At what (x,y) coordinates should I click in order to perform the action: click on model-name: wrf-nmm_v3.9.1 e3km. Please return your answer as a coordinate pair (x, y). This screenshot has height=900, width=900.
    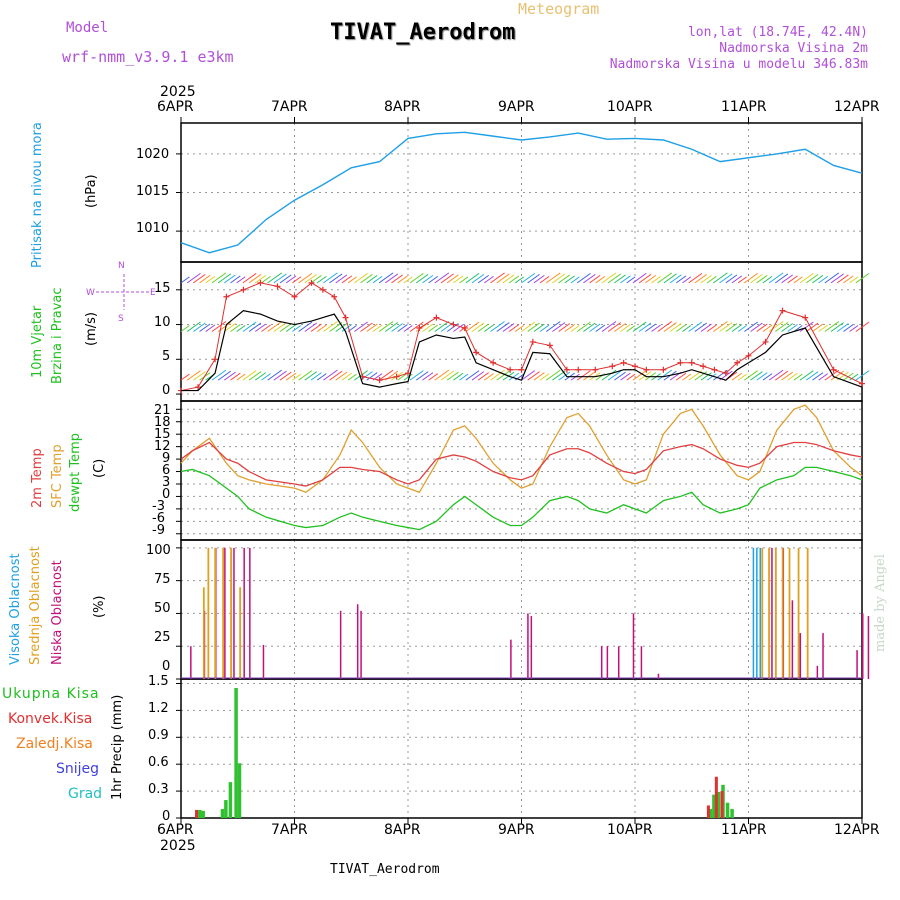
    Looking at the image, I should click on (148, 57).